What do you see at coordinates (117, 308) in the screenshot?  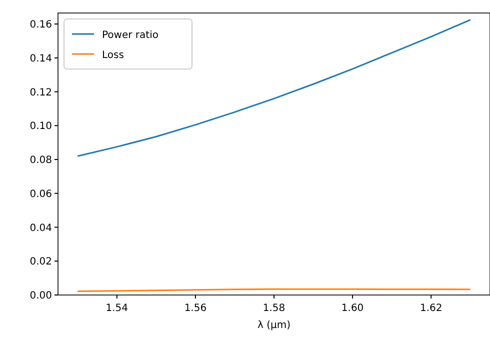 I see `x-tick-label: 1.54` at bounding box center [117, 308].